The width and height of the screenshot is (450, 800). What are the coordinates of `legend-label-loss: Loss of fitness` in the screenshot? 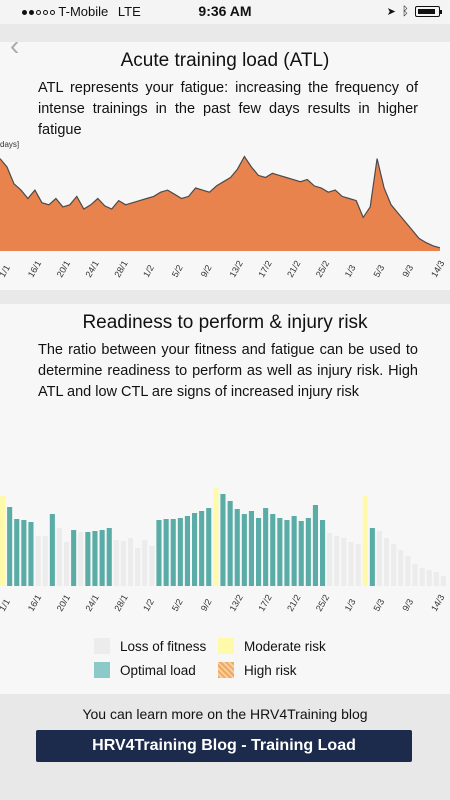 It's located at (163, 646).